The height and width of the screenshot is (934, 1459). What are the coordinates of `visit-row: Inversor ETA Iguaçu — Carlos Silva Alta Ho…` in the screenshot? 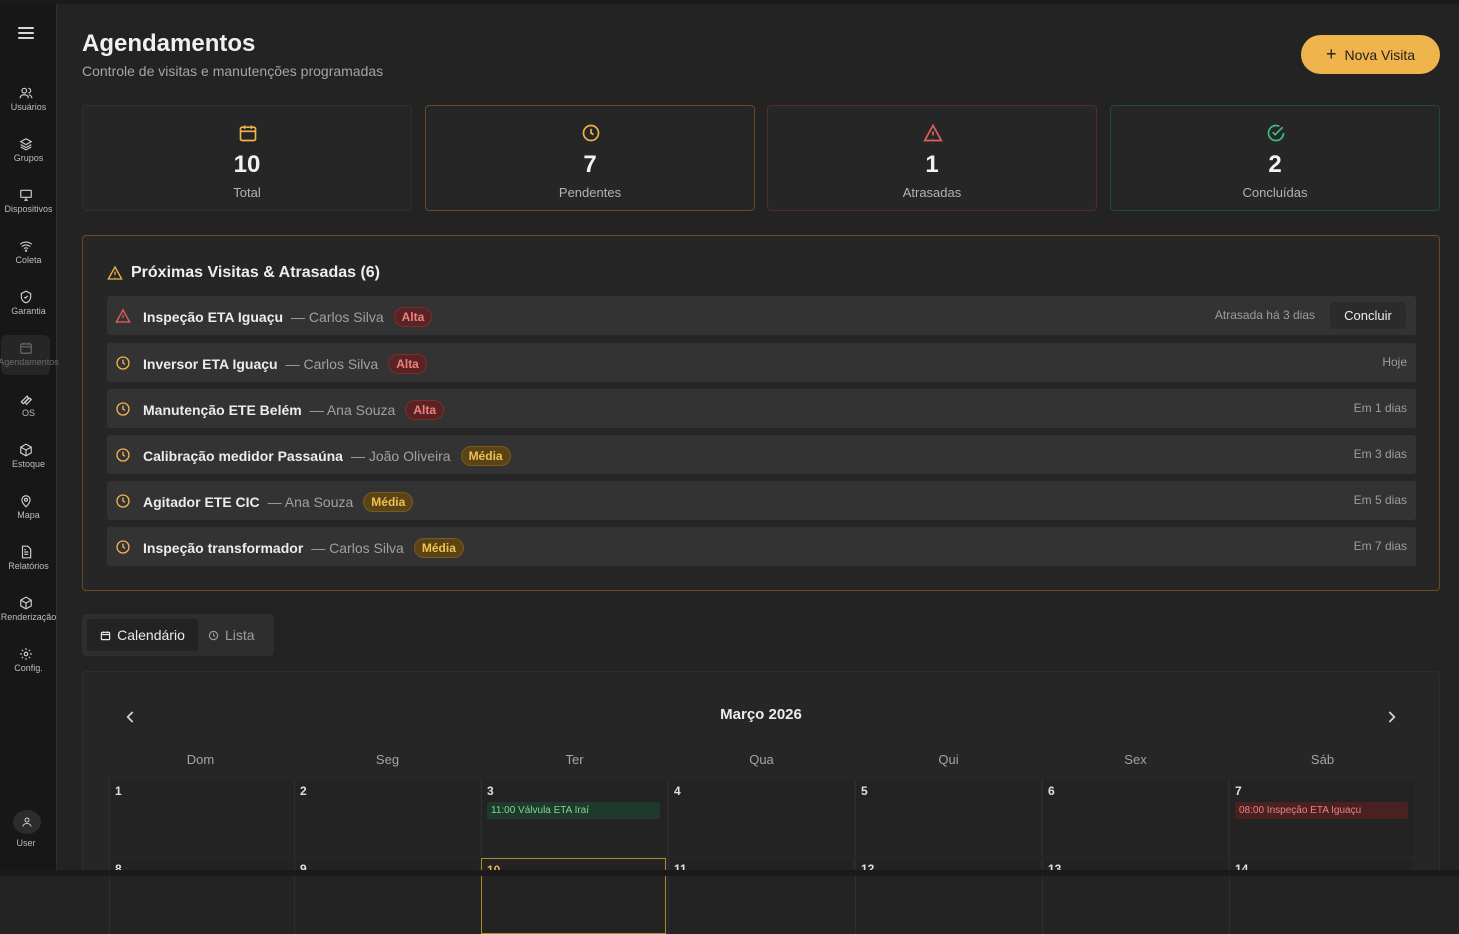 It's located at (761, 362).